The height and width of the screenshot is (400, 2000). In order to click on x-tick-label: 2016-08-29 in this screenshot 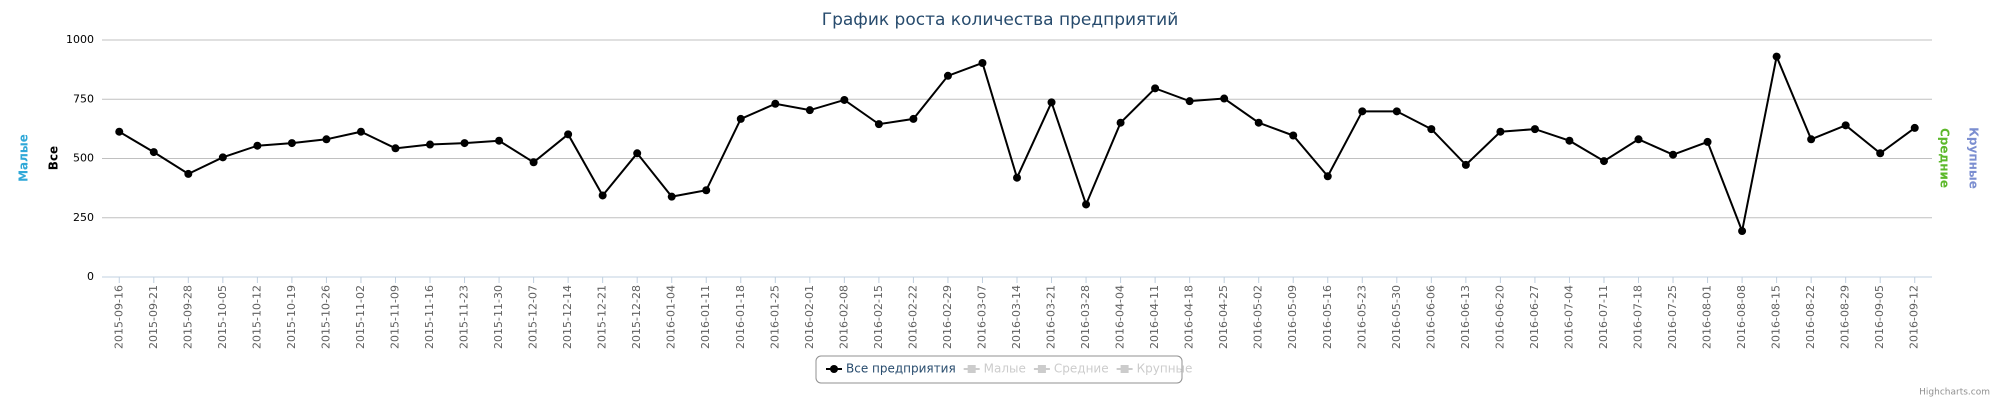, I will do `click(1845, 317)`.